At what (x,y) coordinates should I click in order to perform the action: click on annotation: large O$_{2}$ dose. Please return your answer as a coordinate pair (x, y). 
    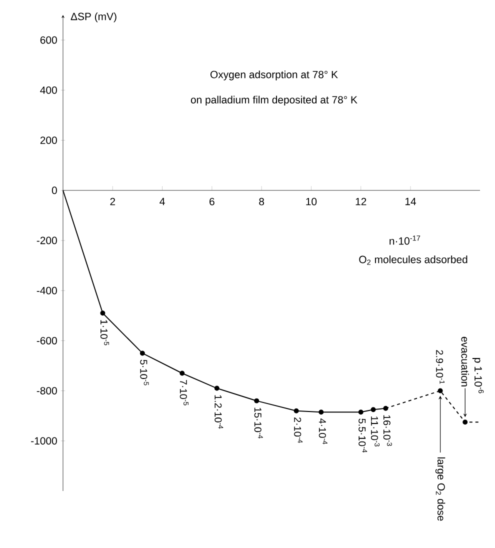
    Looking at the image, I should click on (440, 489).